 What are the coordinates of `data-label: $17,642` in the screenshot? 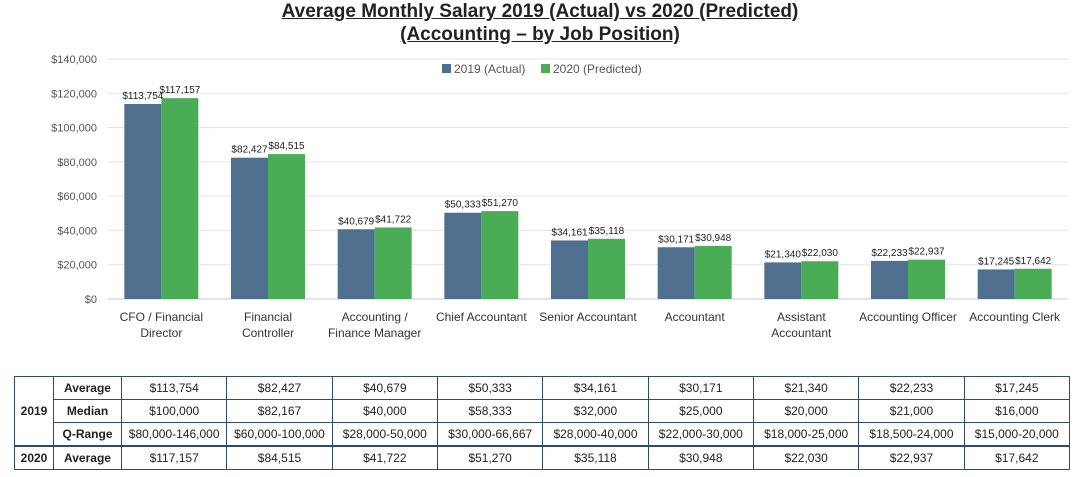 It's located at (1033, 261).